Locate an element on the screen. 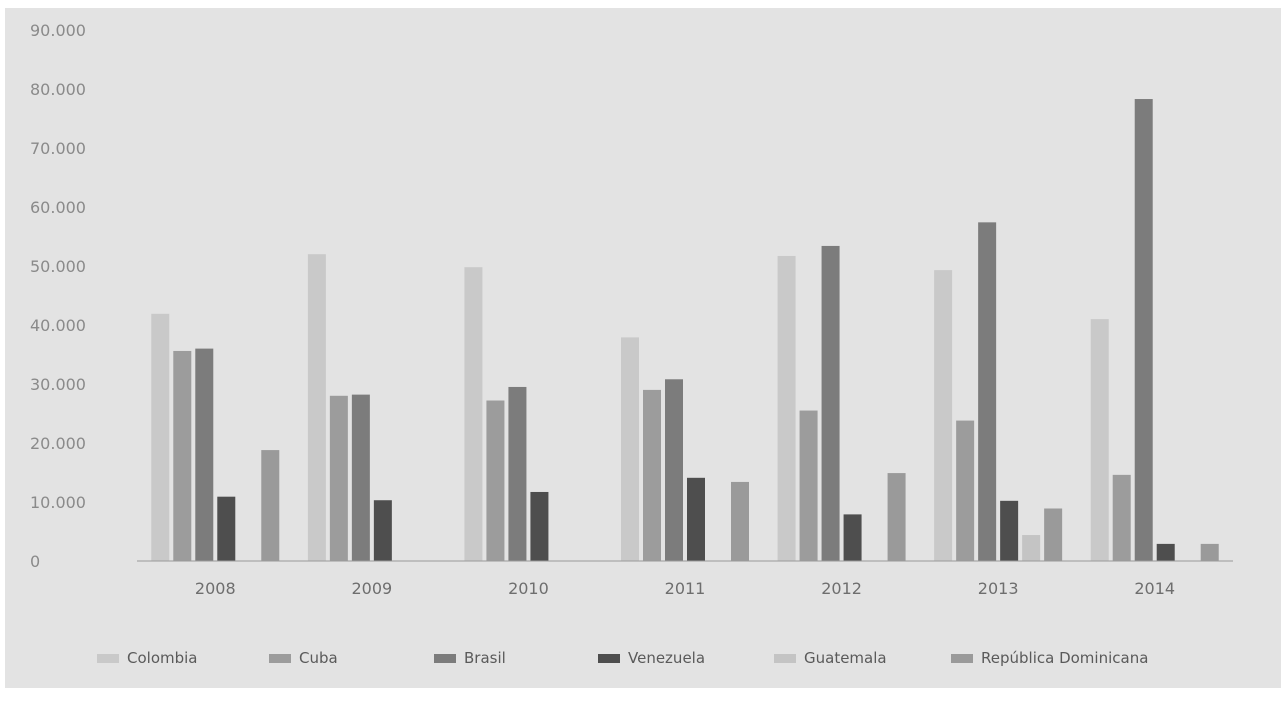 This screenshot has height=720, width=1283. bar-colombia-2012 is located at coordinates (786, 408).